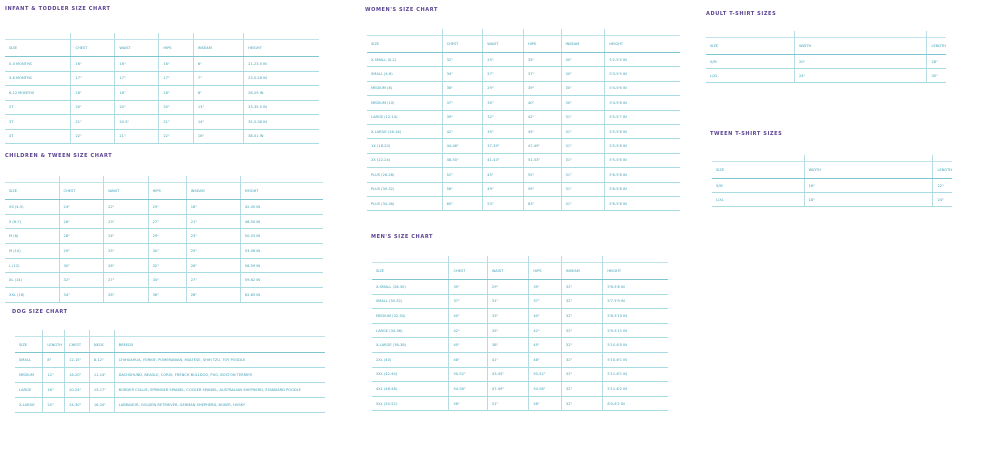 Image resolution: width=1000 pixels, height=452 pixels. What do you see at coordinates (507, 375) in the screenshot?
I see `measurement-cell: 43-45"` at bounding box center [507, 375].